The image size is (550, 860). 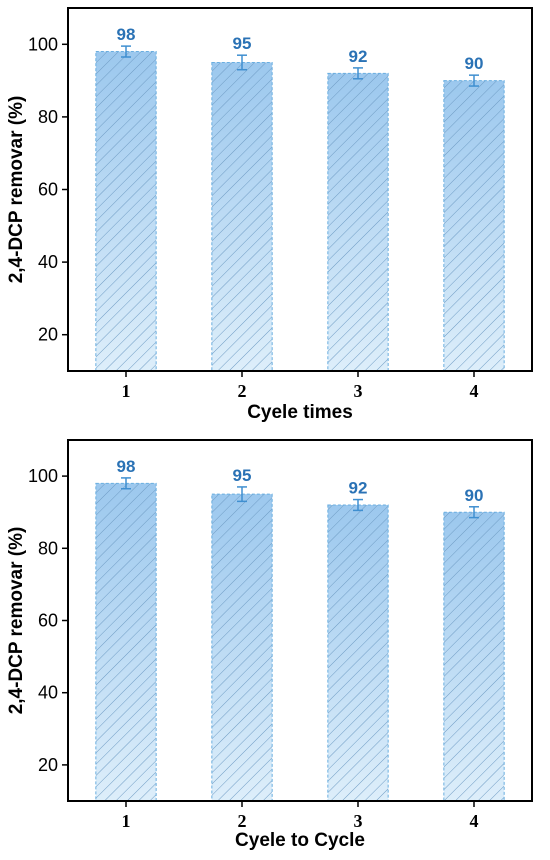 I want to click on x-axis-title: Cyele times, so click(x=300, y=412).